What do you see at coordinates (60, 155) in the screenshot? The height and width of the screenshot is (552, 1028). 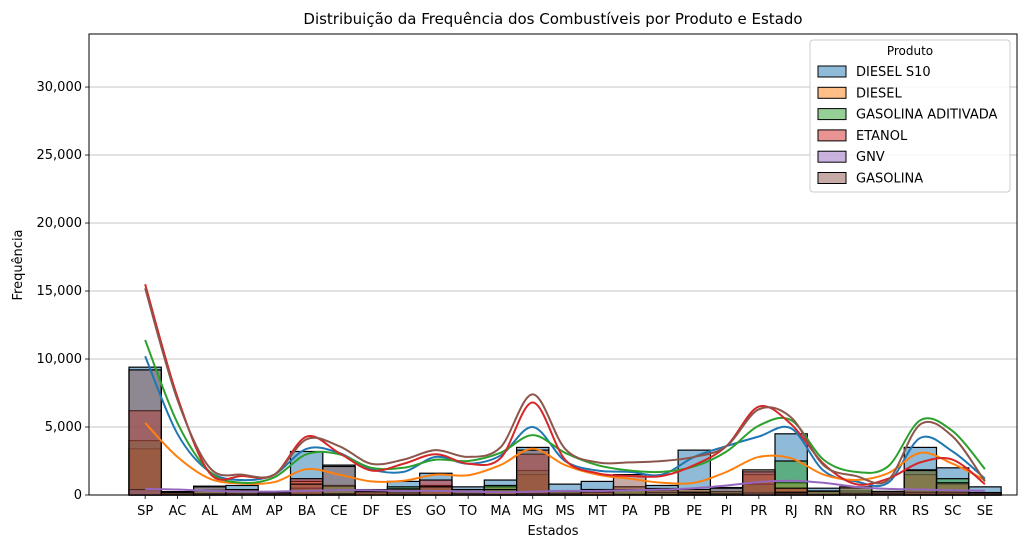 I see `y-tick-label: 25,000` at bounding box center [60, 155].